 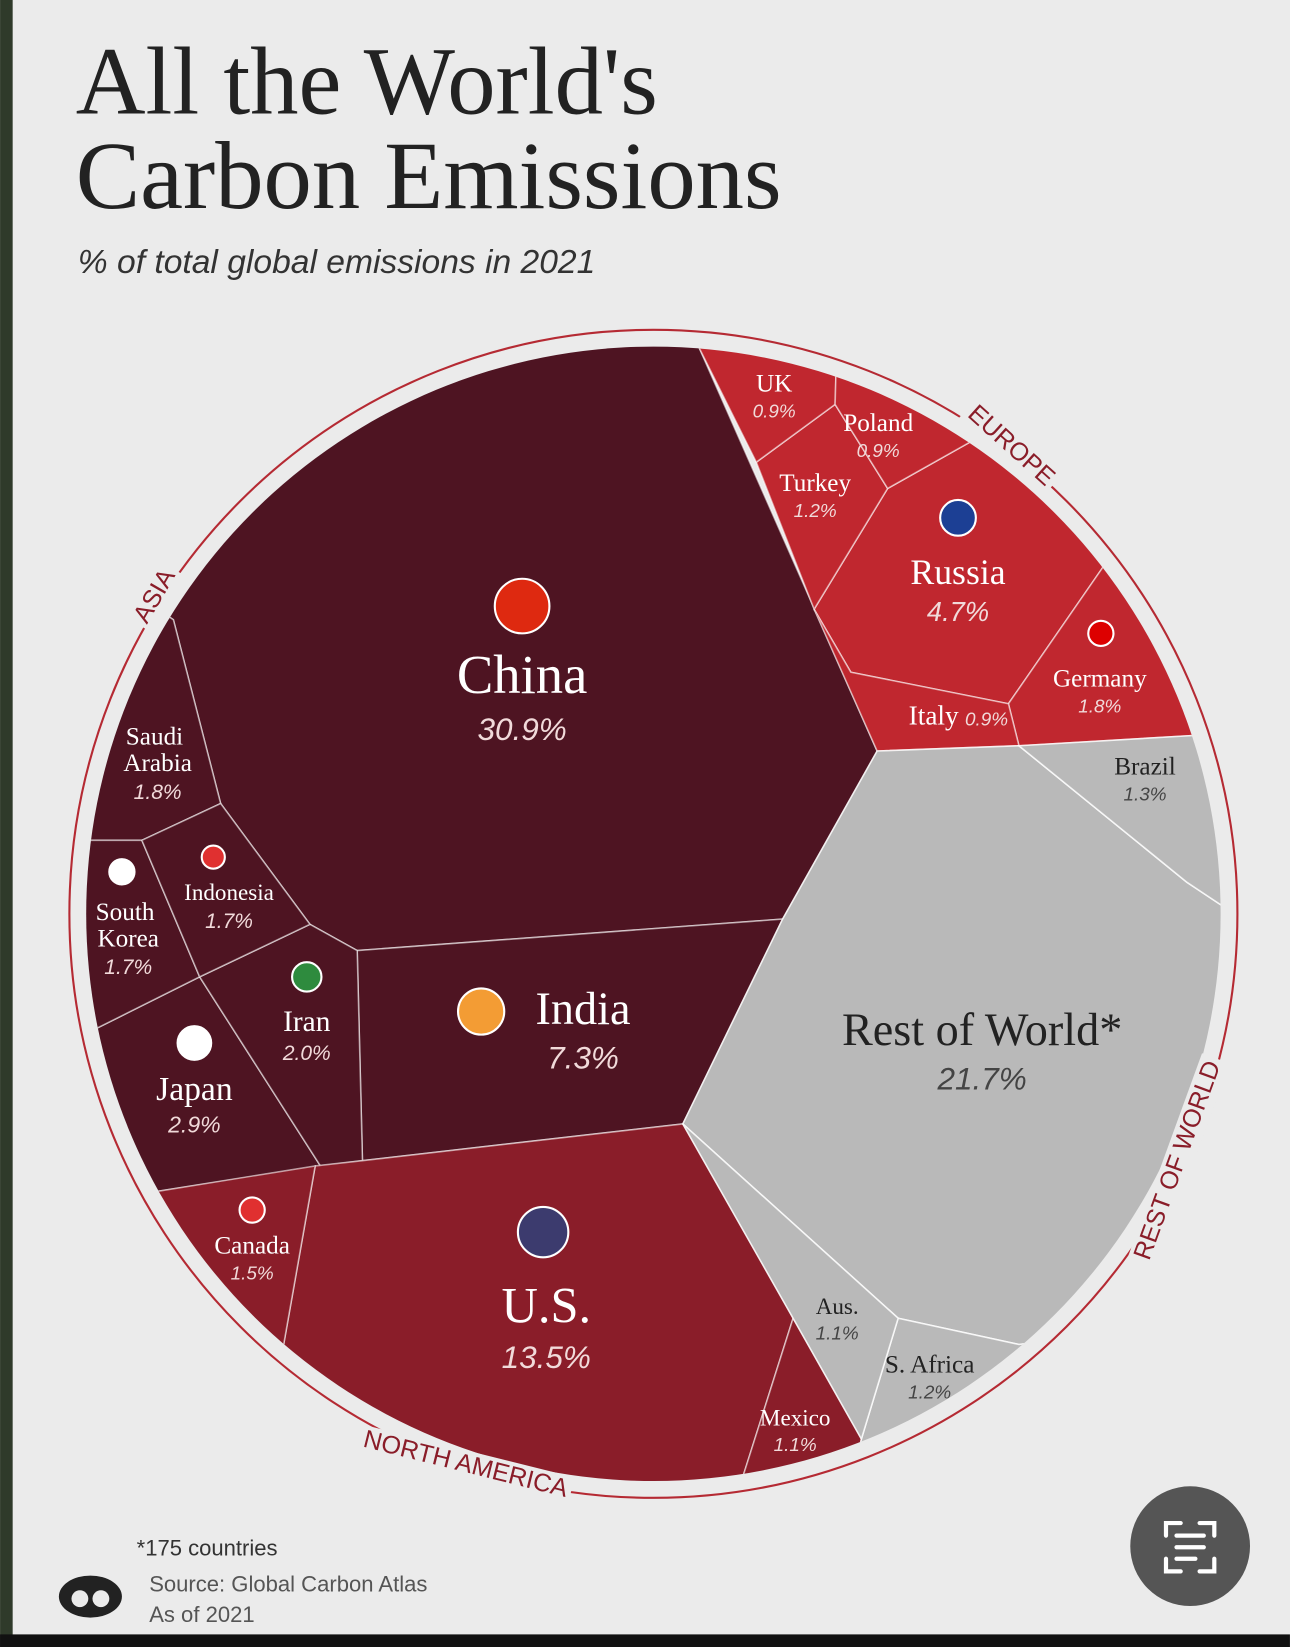 I want to click on source: Source: Global Carbon Atlas, so click(x=288, y=1583).